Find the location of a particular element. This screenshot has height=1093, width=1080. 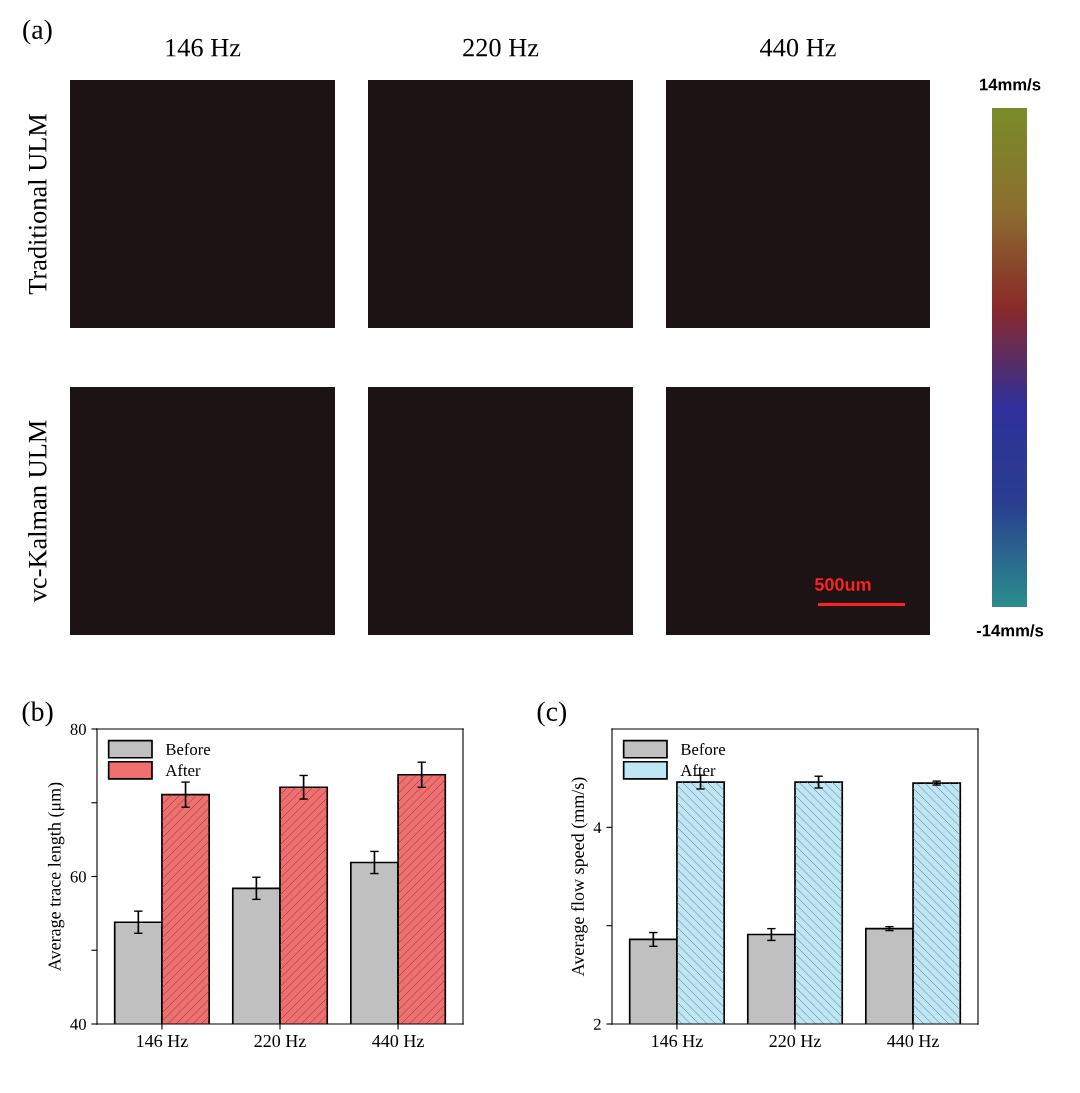

y-tick-label: 60 is located at coordinates (78, 877).